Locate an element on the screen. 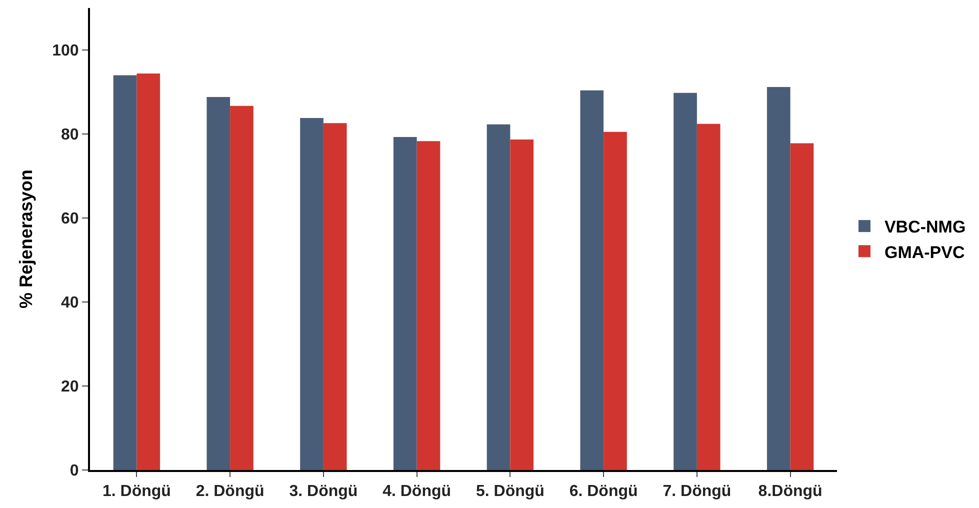 This screenshot has width=979, height=508. x-tick-label: 6. Döngü is located at coordinates (603, 491).